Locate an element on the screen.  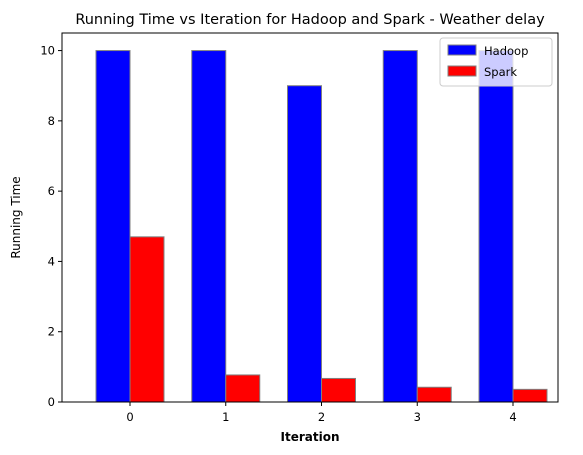
x-axis: 0 1 2 3 4 is located at coordinates (321, 413).